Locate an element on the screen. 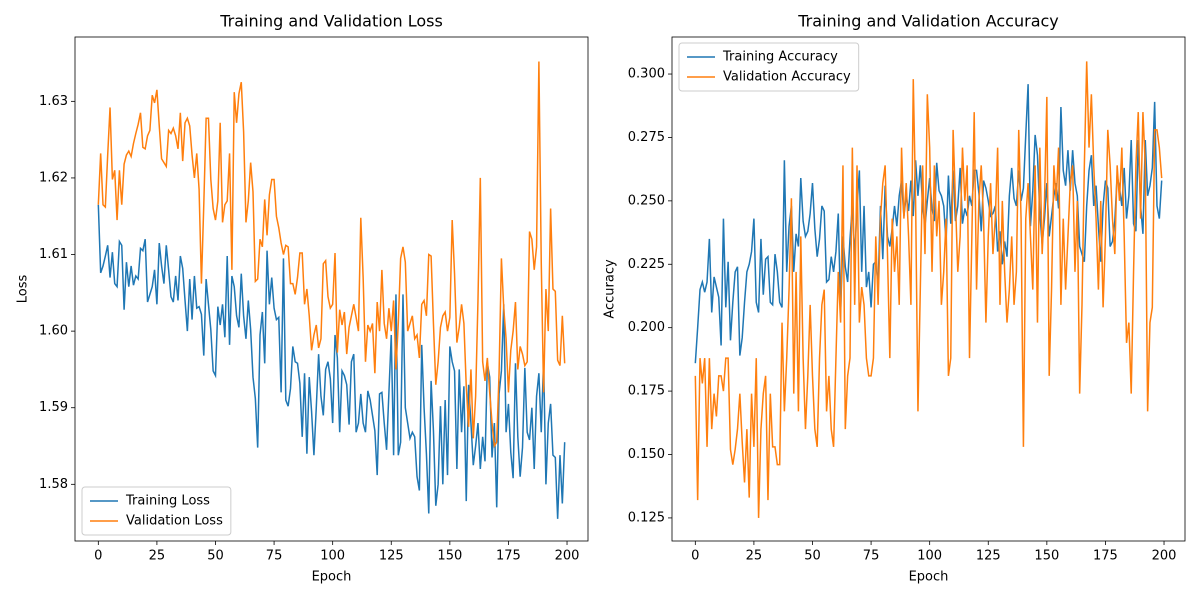 This screenshot has height=600, width=1200. y-tick-label: 1.60 is located at coordinates (53, 331).